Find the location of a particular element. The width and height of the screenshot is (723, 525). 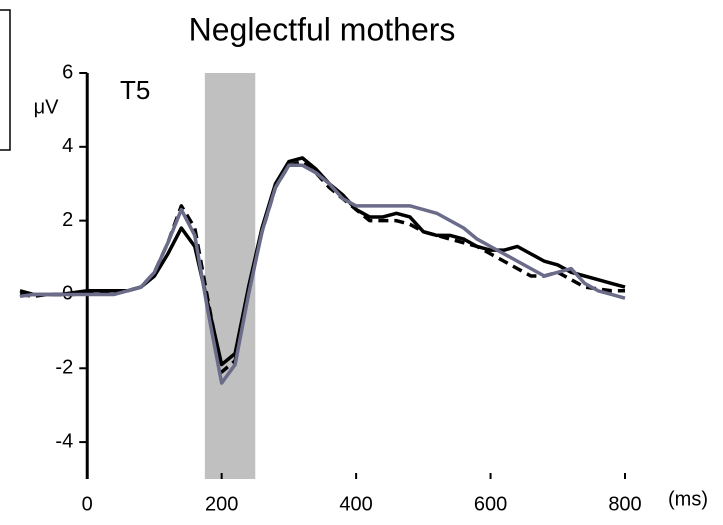

x-tick-label: 600 is located at coordinates (490, 504).